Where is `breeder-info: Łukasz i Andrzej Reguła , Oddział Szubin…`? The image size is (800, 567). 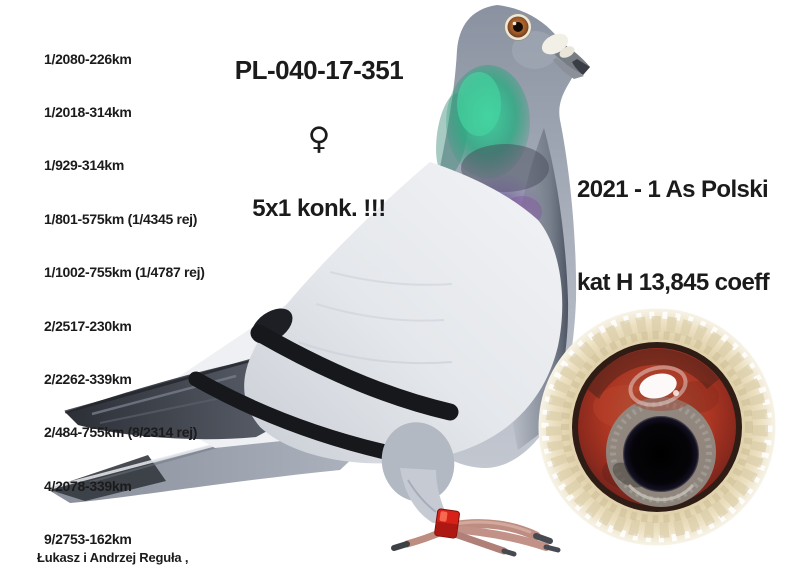
breeder-info: Łukasz i Andrzej Reguła , Oddział Szubin… is located at coordinates (138, 540).